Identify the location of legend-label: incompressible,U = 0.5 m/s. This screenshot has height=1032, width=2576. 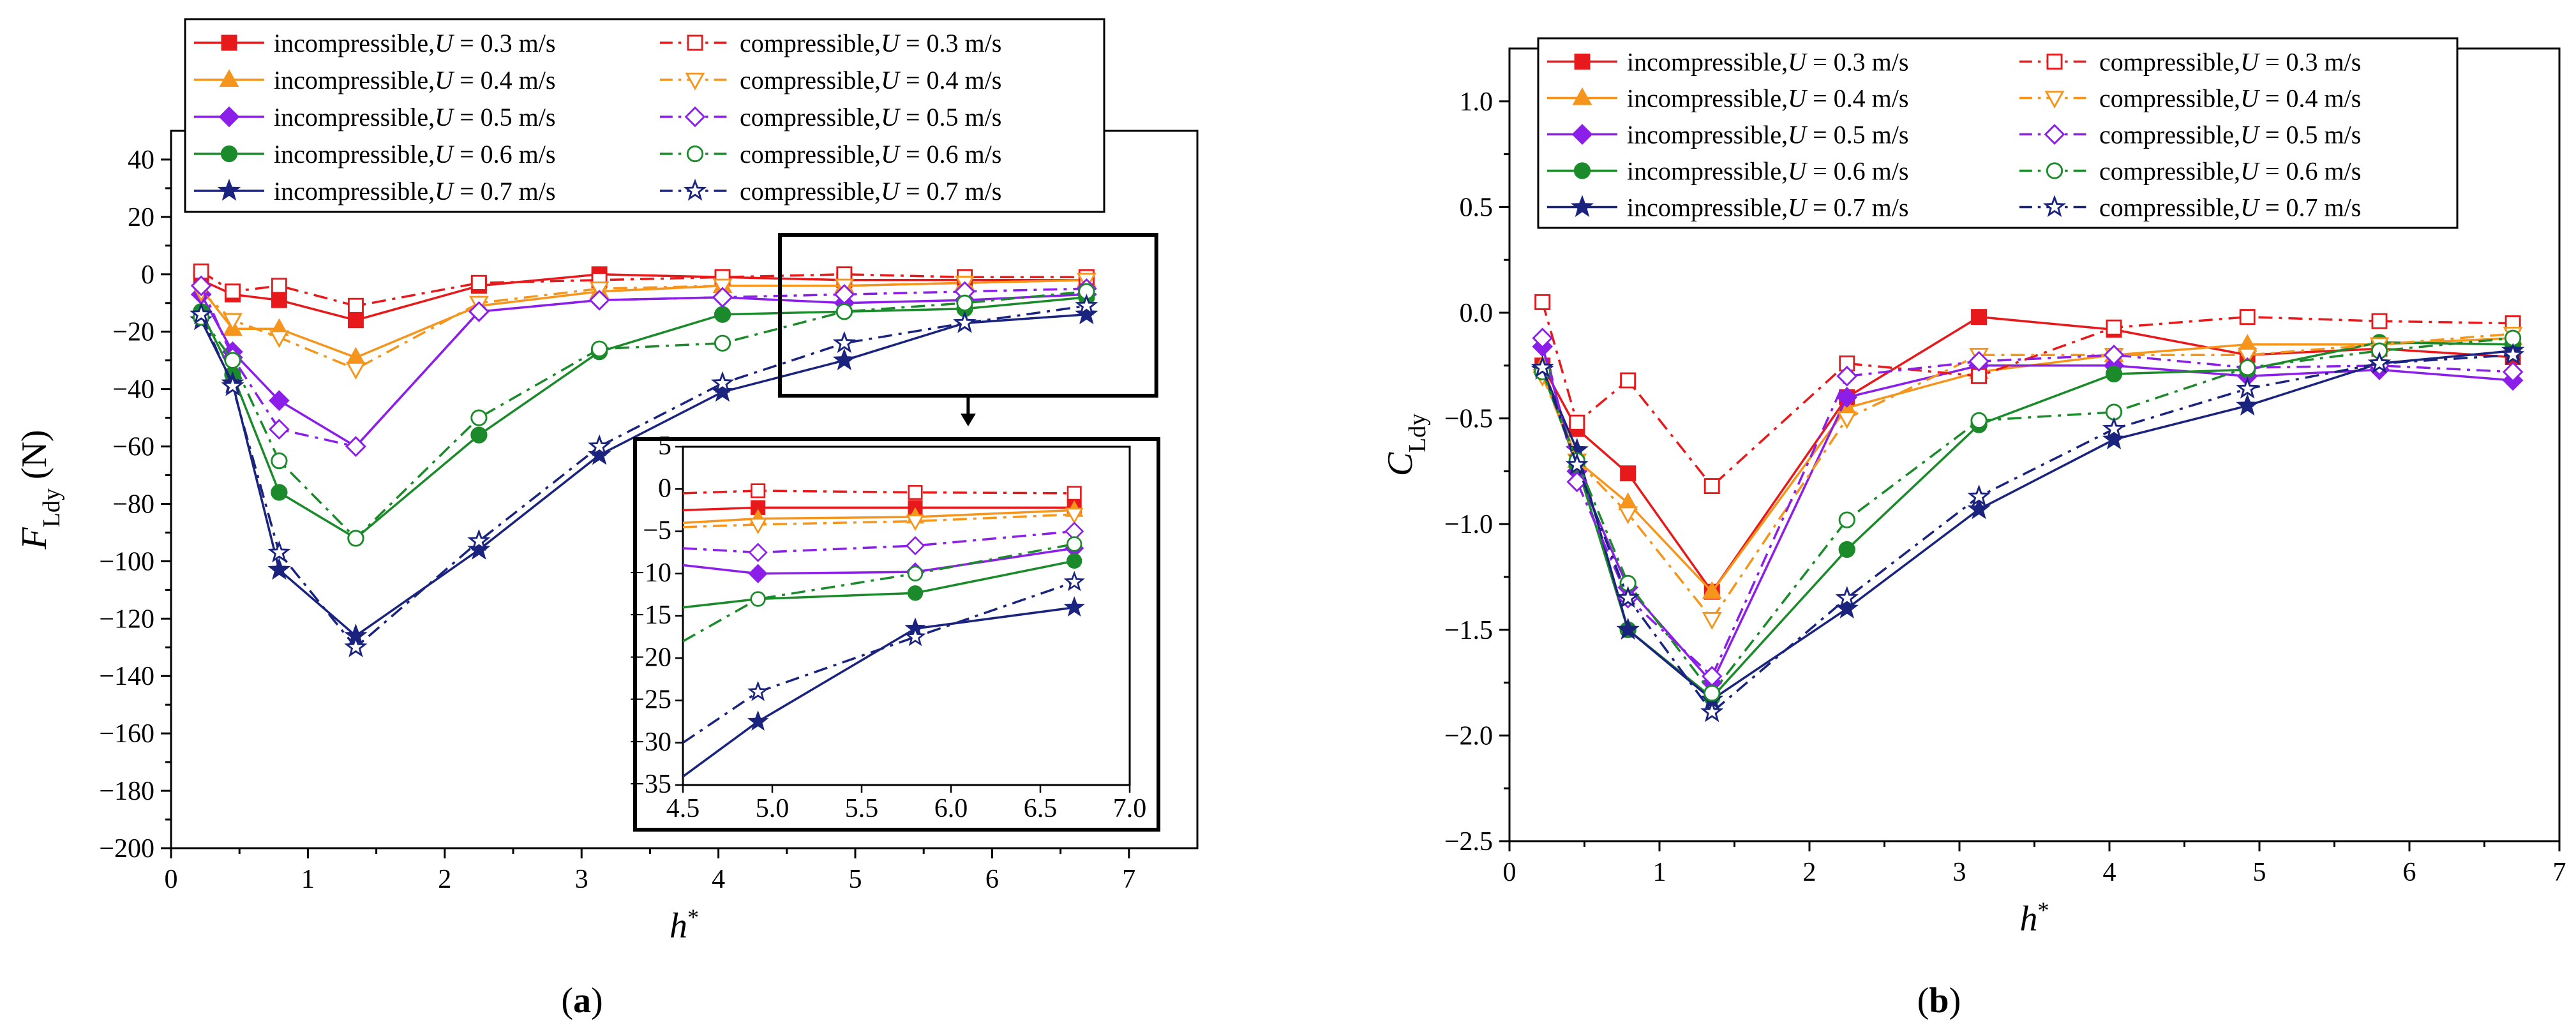
(414, 117).